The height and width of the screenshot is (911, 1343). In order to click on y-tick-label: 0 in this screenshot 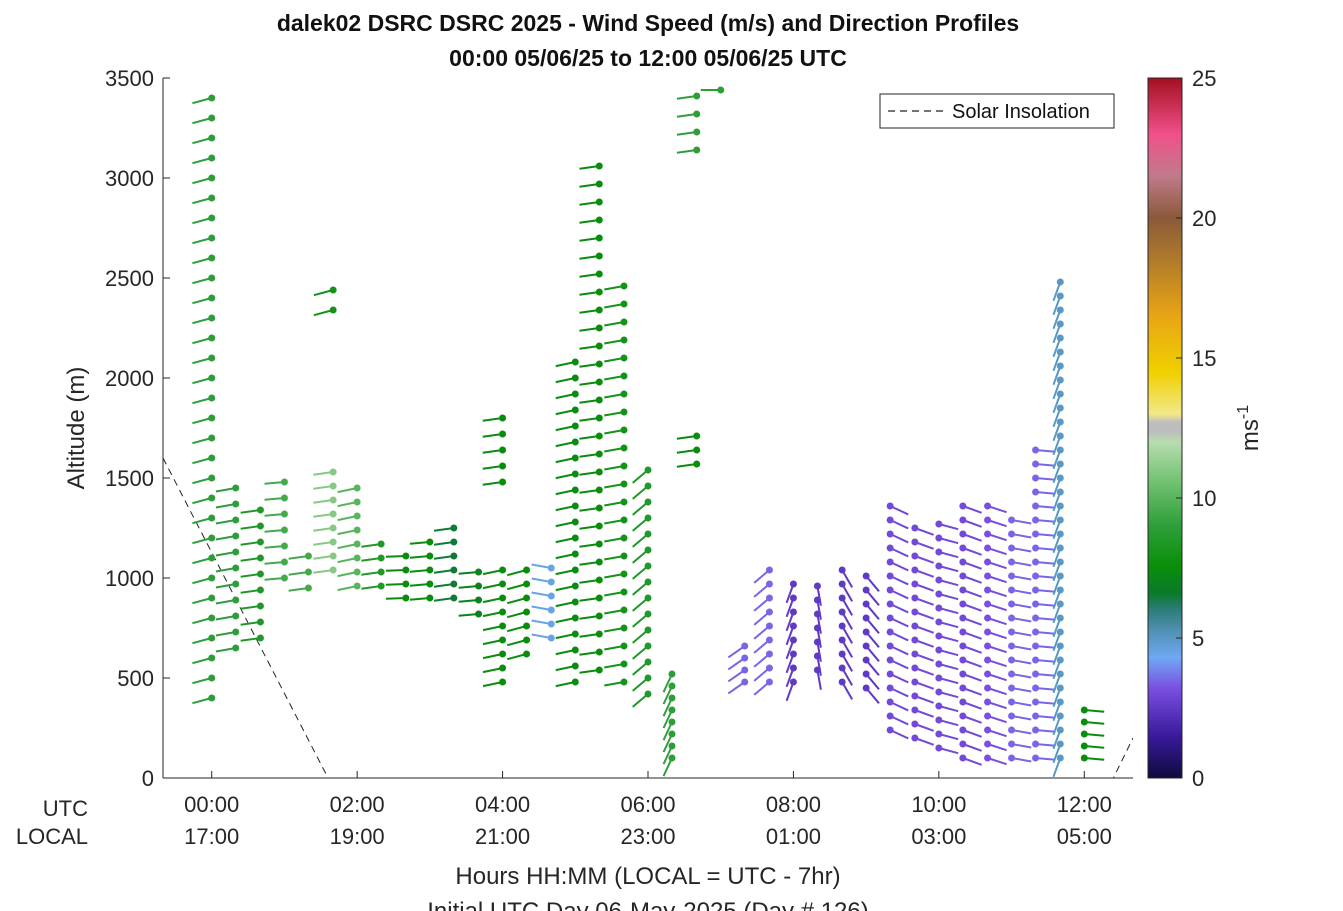, I will do `click(148, 778)`.